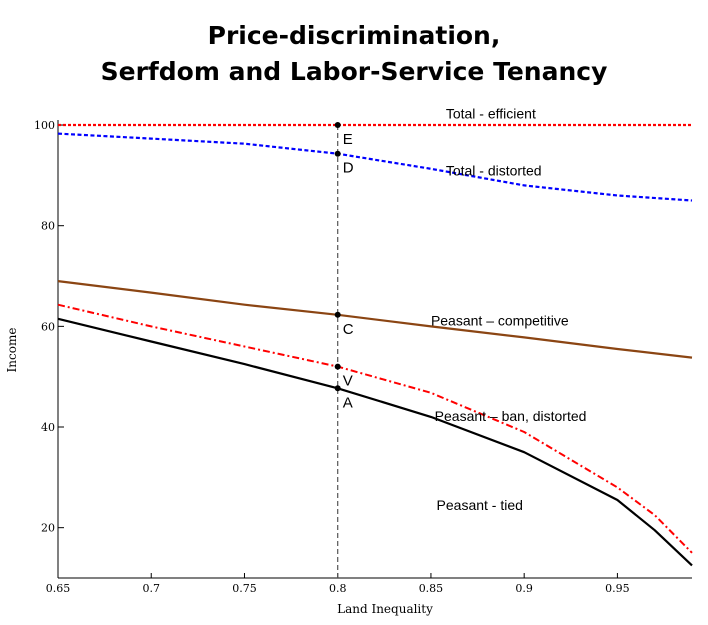 Image resolution: width=708 pixels, height=625 pixels. Describe the element at coordinates (48, 326) in the screenshot. I see `y-tick-label: 60` at that location.